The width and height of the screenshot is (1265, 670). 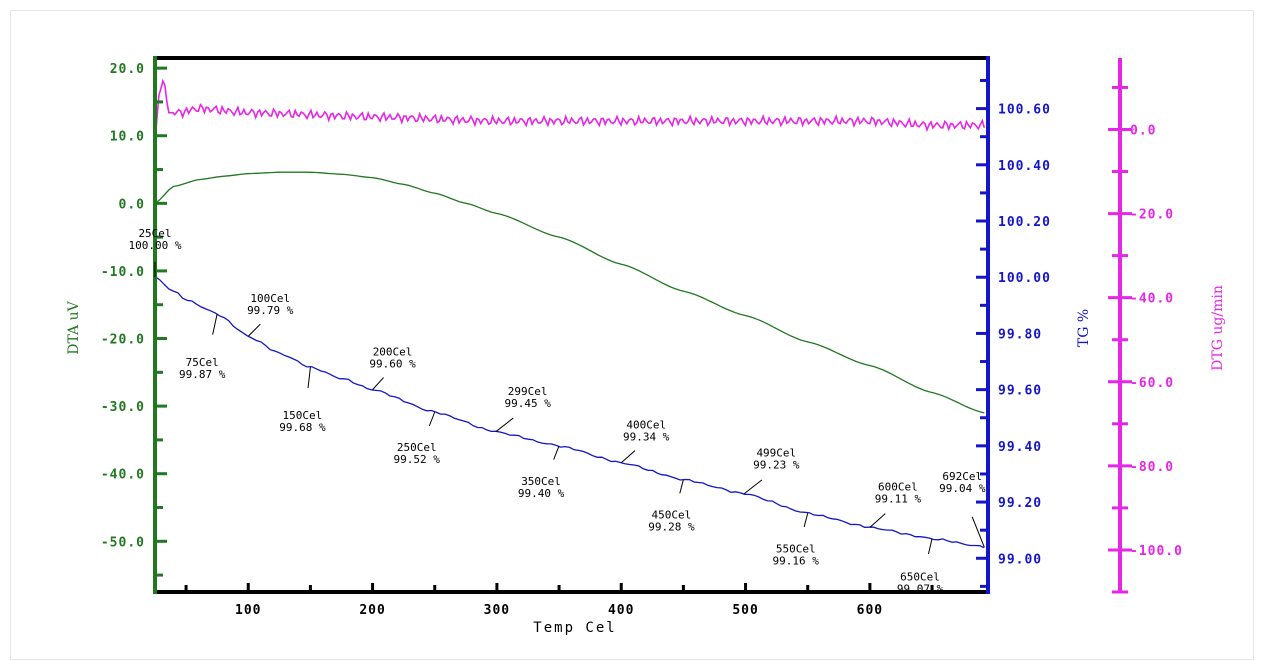 I want to click on annotation-temp: 550Cel, so click(x=796, y=548).